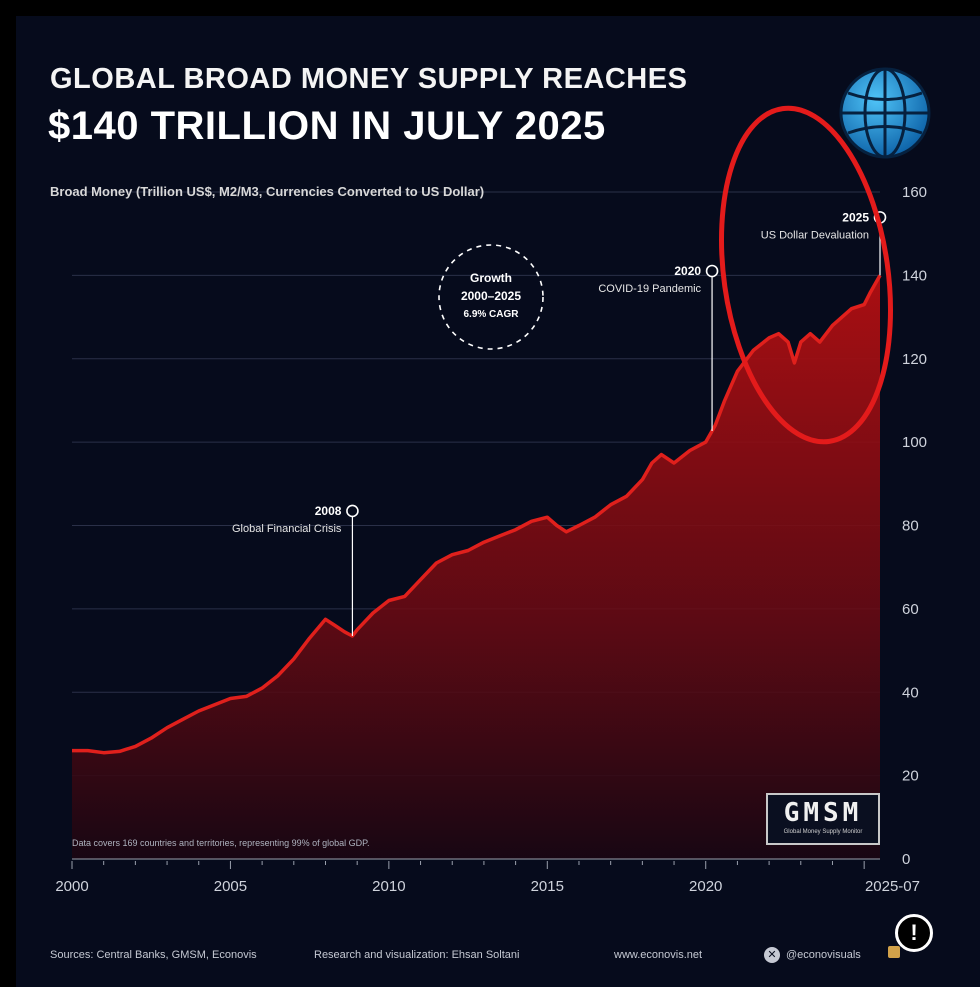 The width and height of the screenshot is (980, 987). I want to click on growth-line3: 6.9% CAGR, so click(491, 314).